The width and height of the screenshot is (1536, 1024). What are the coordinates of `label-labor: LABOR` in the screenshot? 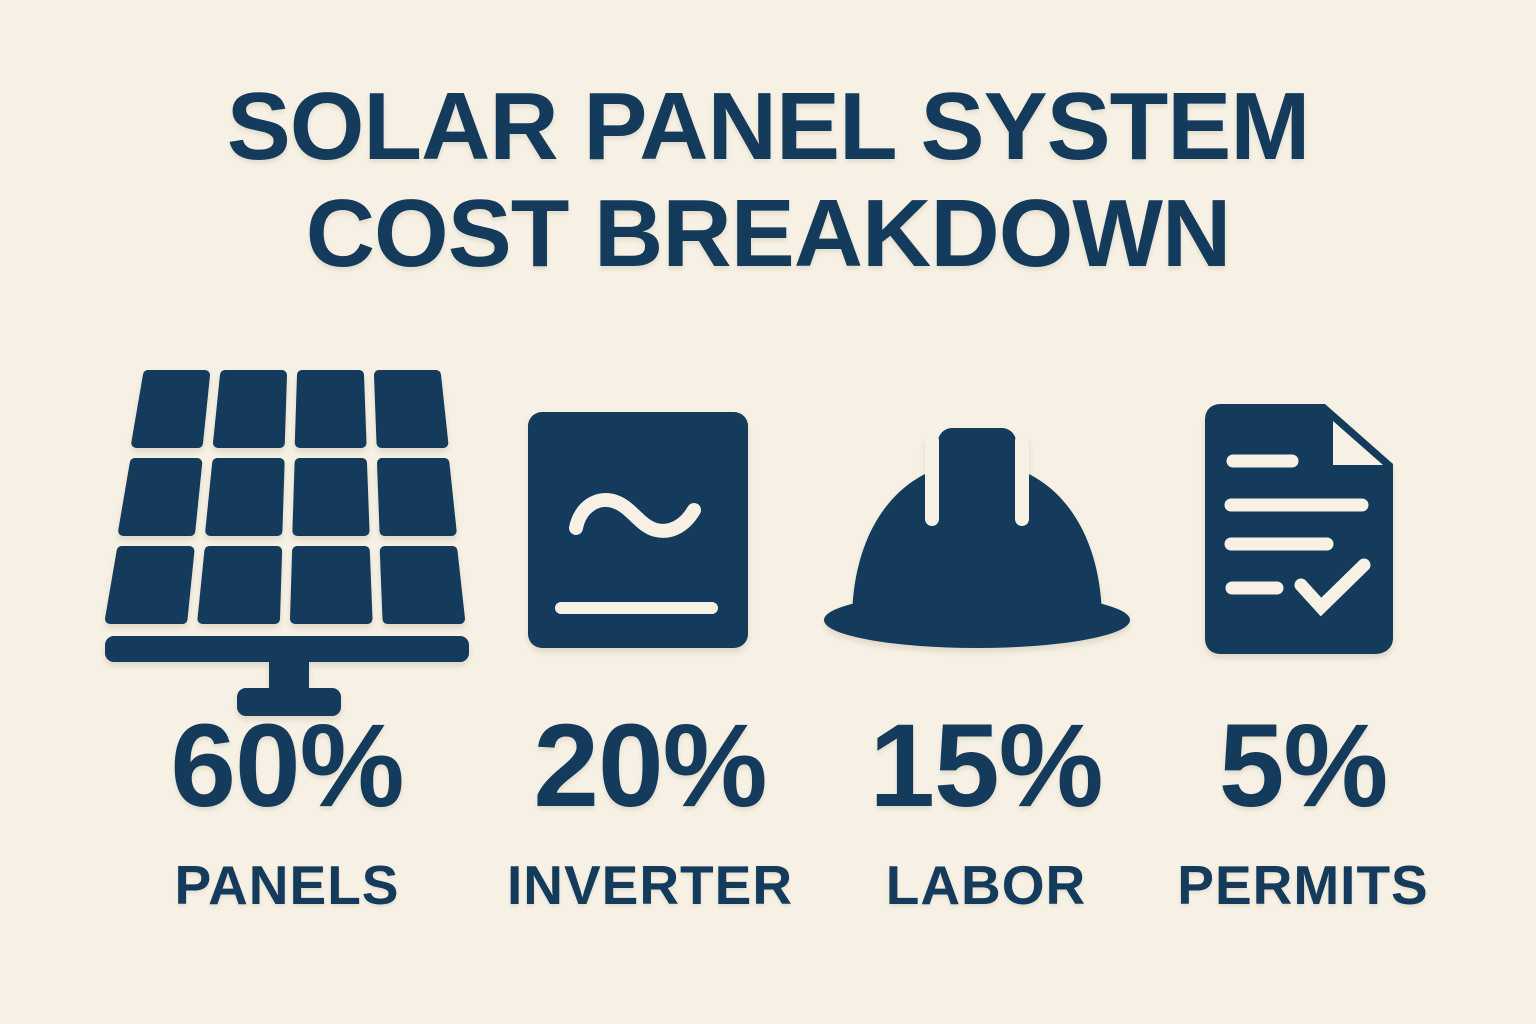 It's located at (986, 885).